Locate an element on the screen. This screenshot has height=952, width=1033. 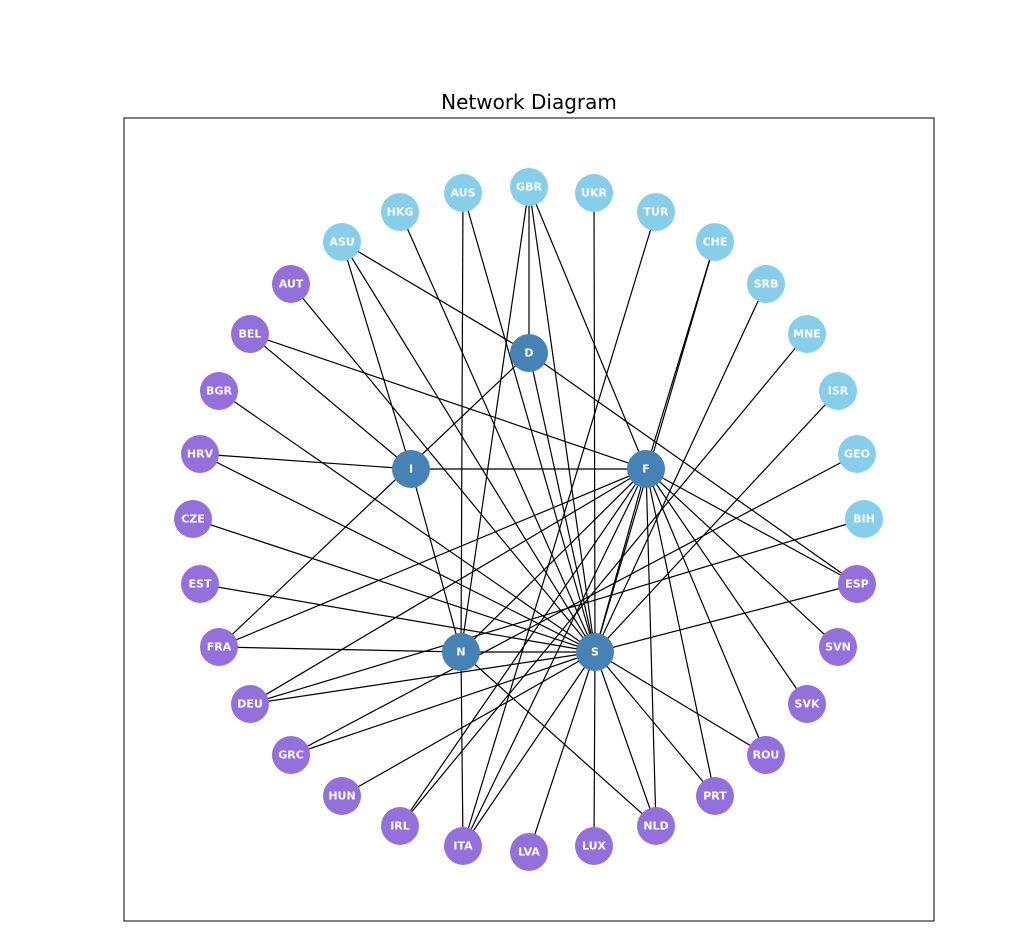
node-label: GBR is located at coordinates (529, 187).